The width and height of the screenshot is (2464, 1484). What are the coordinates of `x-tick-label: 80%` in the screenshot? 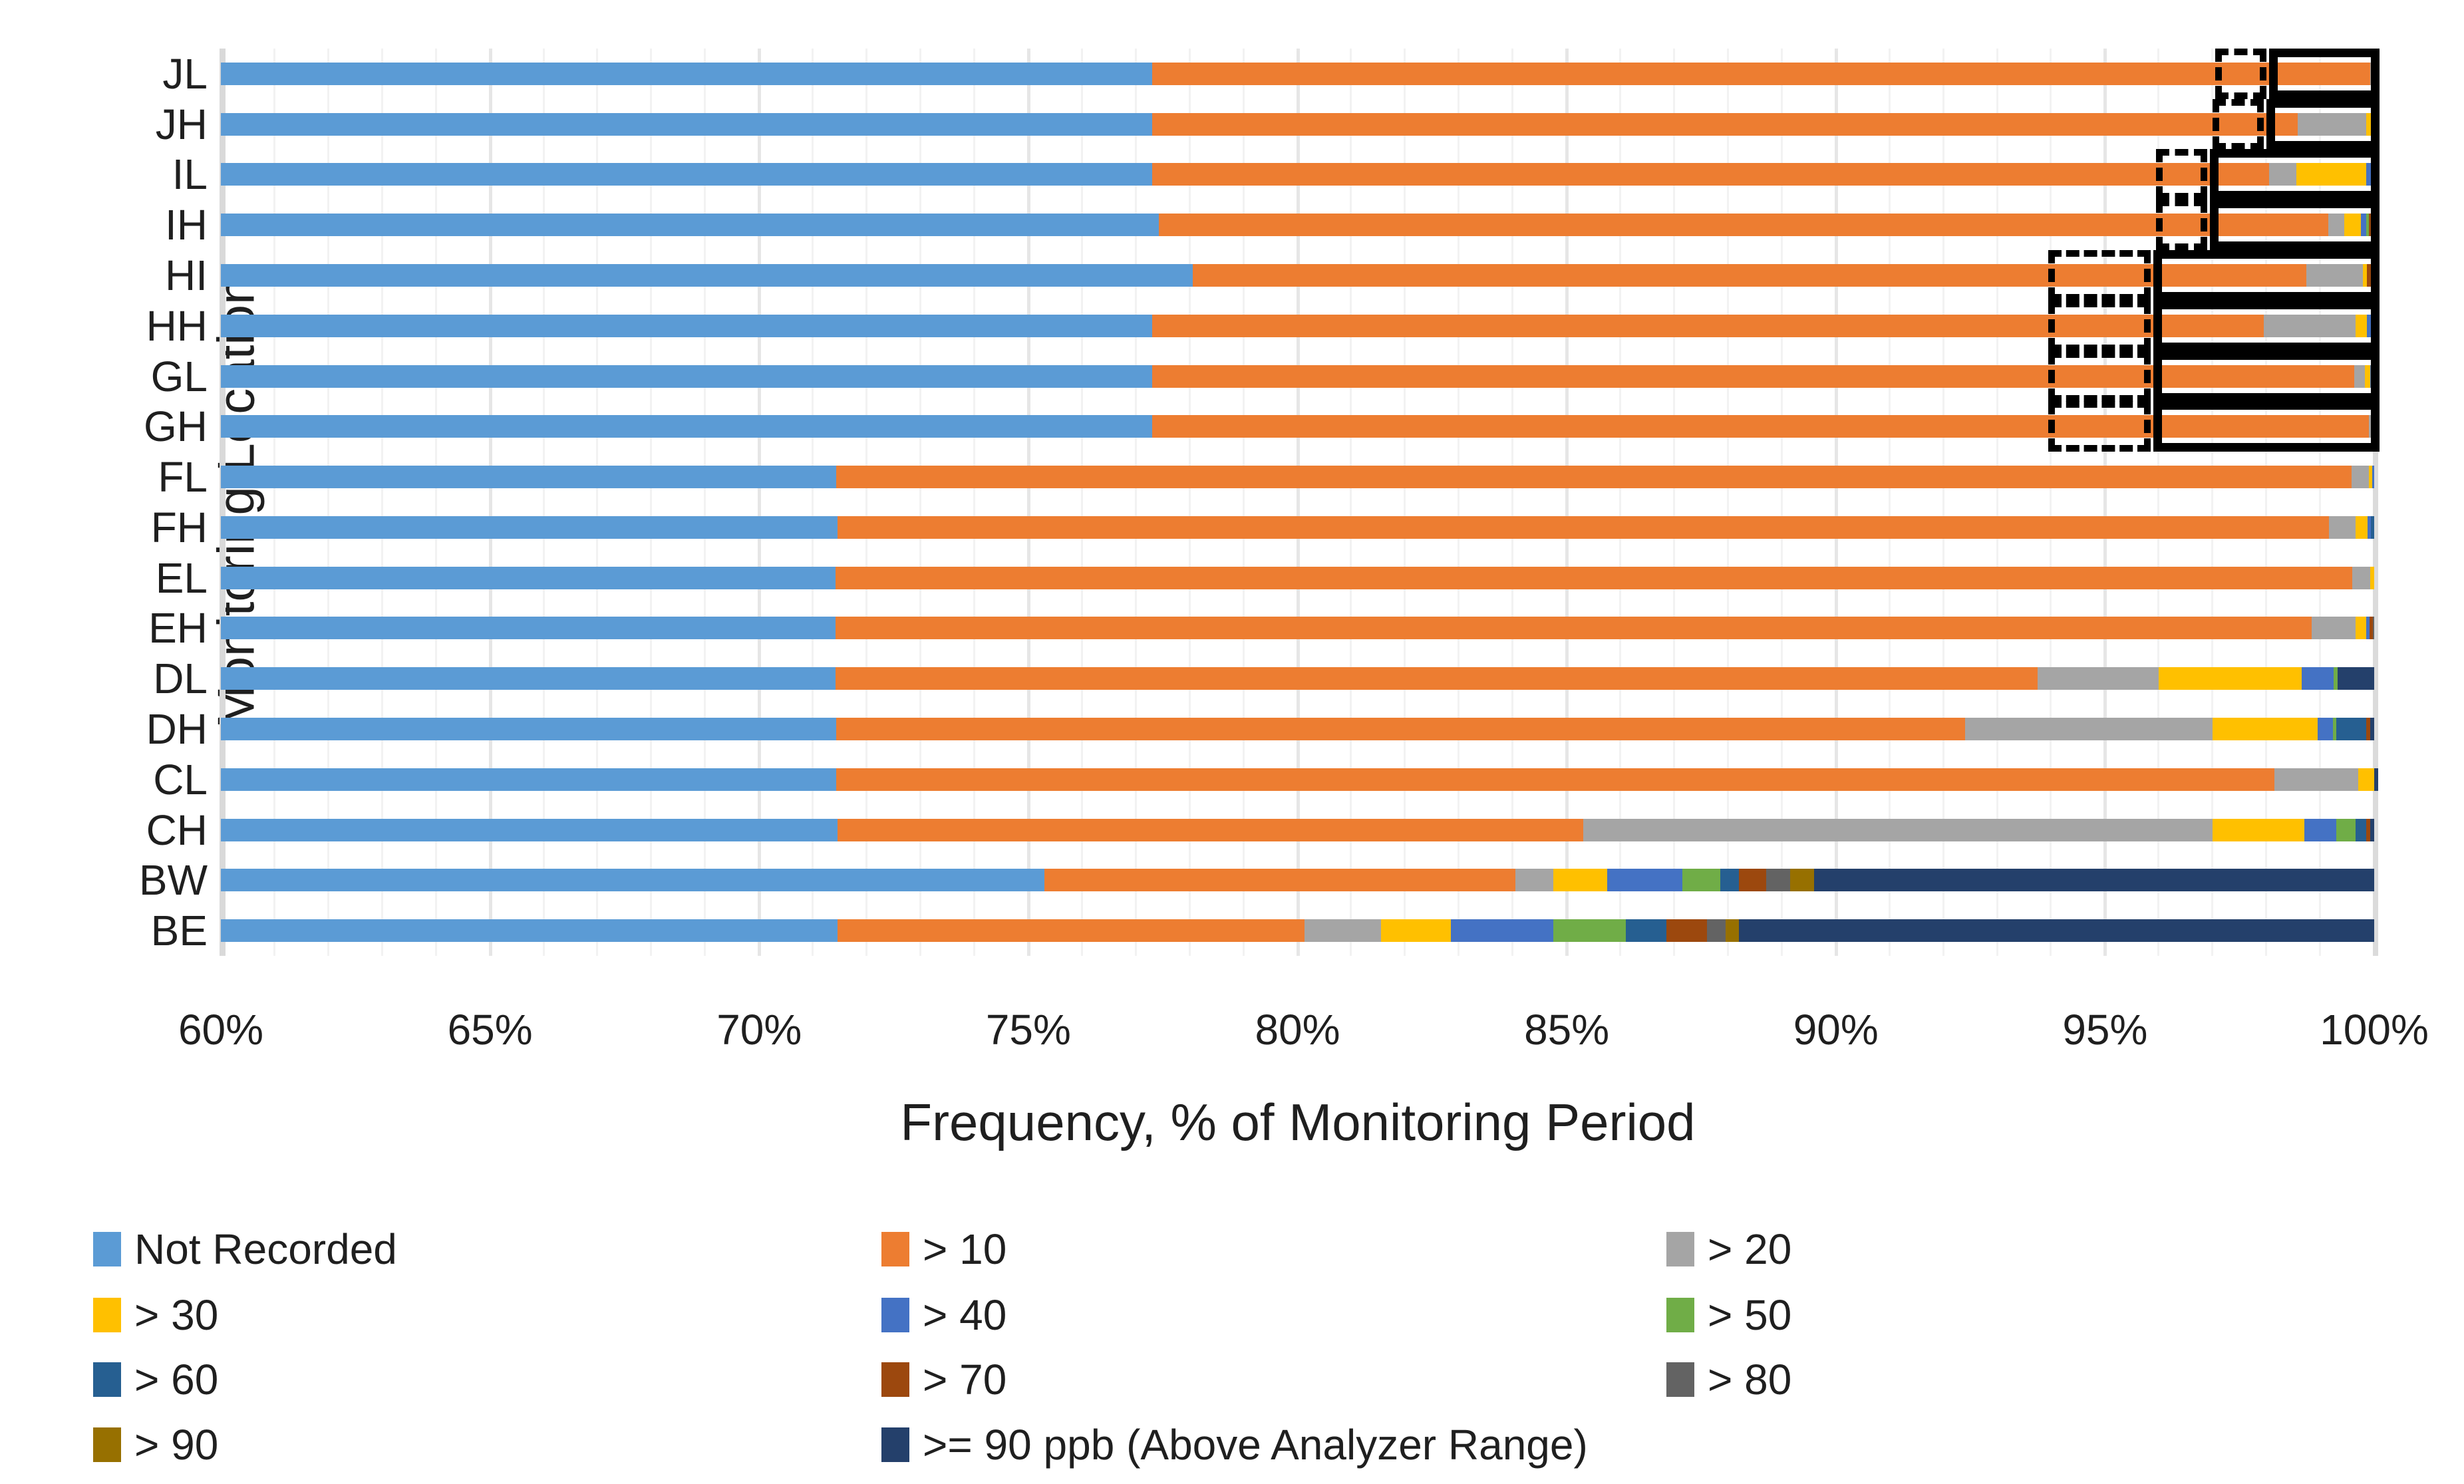 It's located at (1297, 1030).